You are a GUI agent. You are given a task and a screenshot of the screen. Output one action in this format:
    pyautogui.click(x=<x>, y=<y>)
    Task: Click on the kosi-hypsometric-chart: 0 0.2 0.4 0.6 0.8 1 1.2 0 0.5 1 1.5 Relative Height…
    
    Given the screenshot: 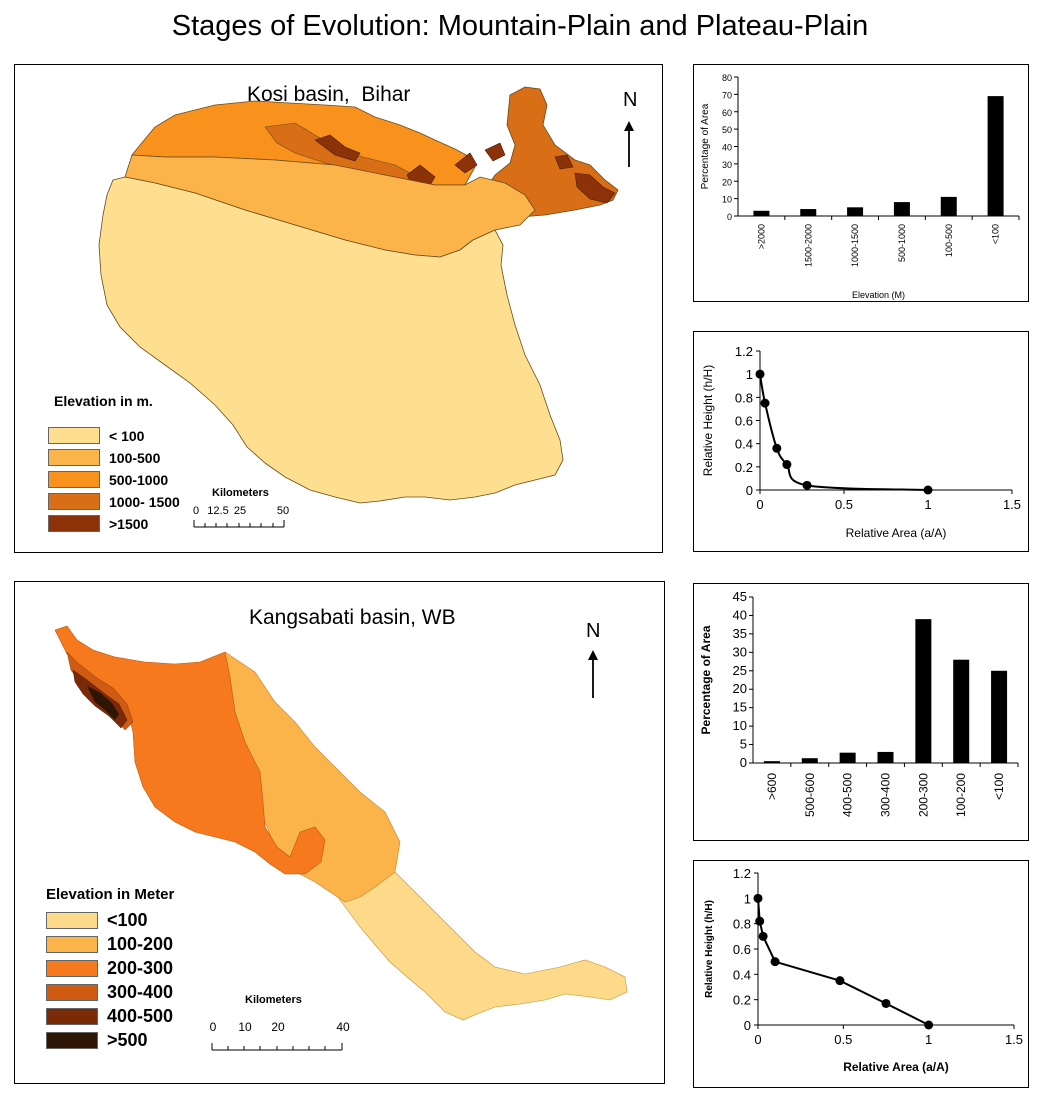 What is the action you would take?
    pyautogui.click(x=861, y=442)
    